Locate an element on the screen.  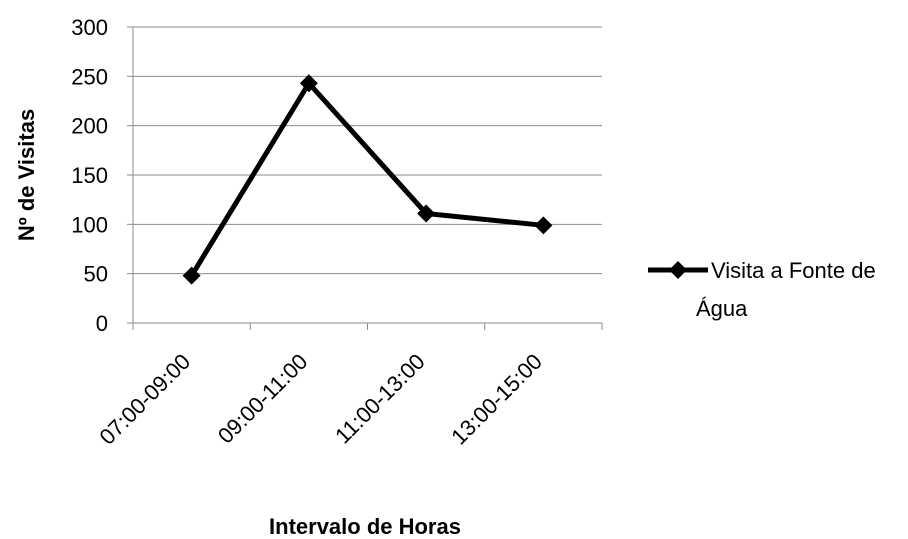
legend-label-line1: Visita a Fonte de is located at coordinates (793, 270).